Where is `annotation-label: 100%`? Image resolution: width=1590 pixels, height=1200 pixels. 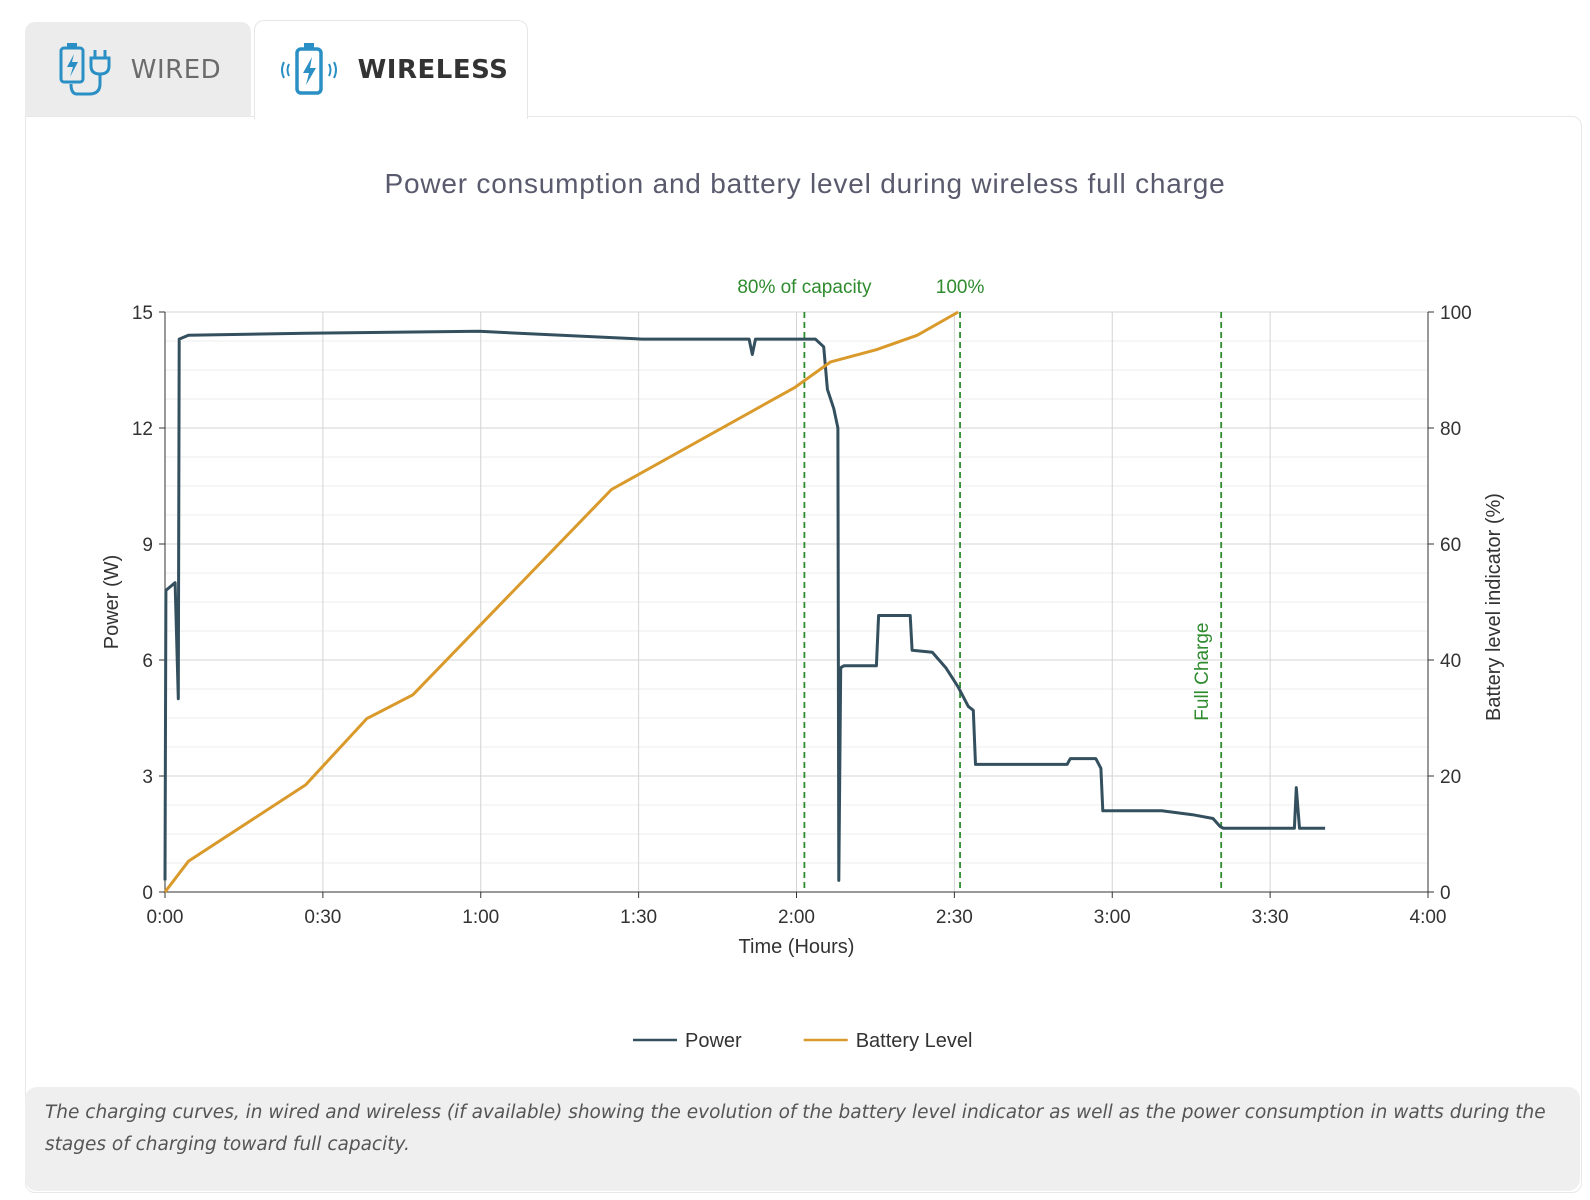 annotation-label: 100% is located at coordinates (960, 287).